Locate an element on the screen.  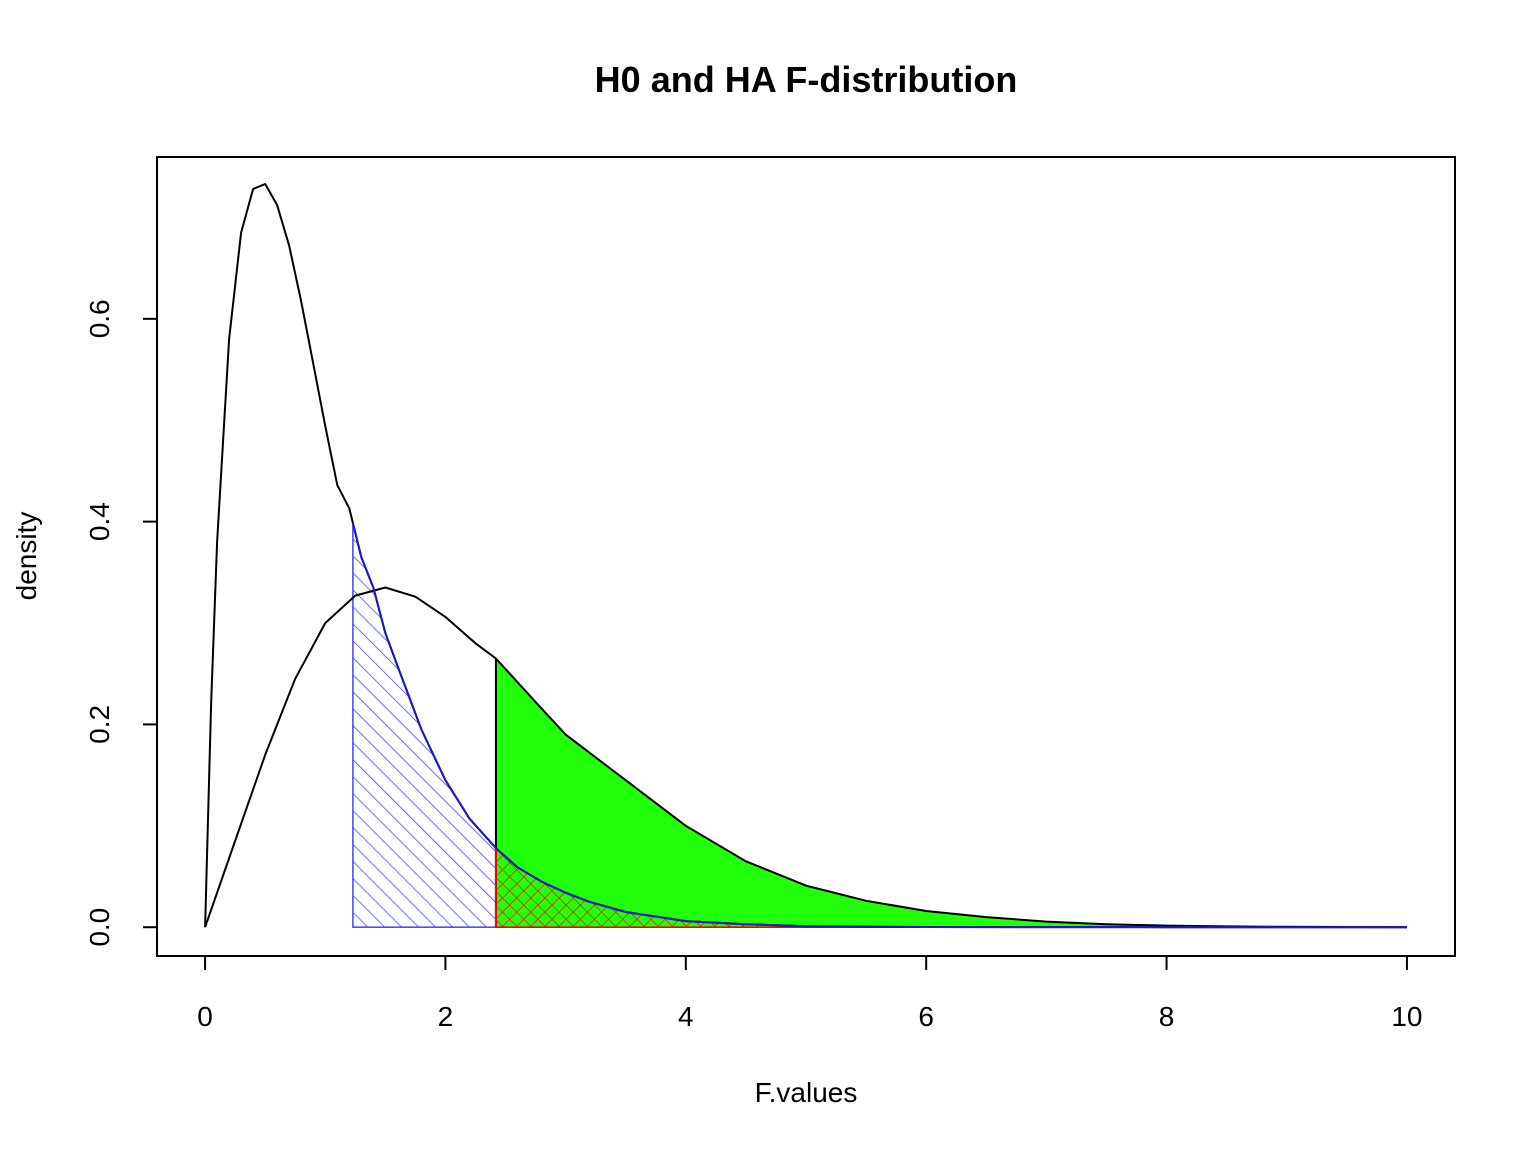
y-tick-label-2: 0.4 is located at coordinates (99, 521).